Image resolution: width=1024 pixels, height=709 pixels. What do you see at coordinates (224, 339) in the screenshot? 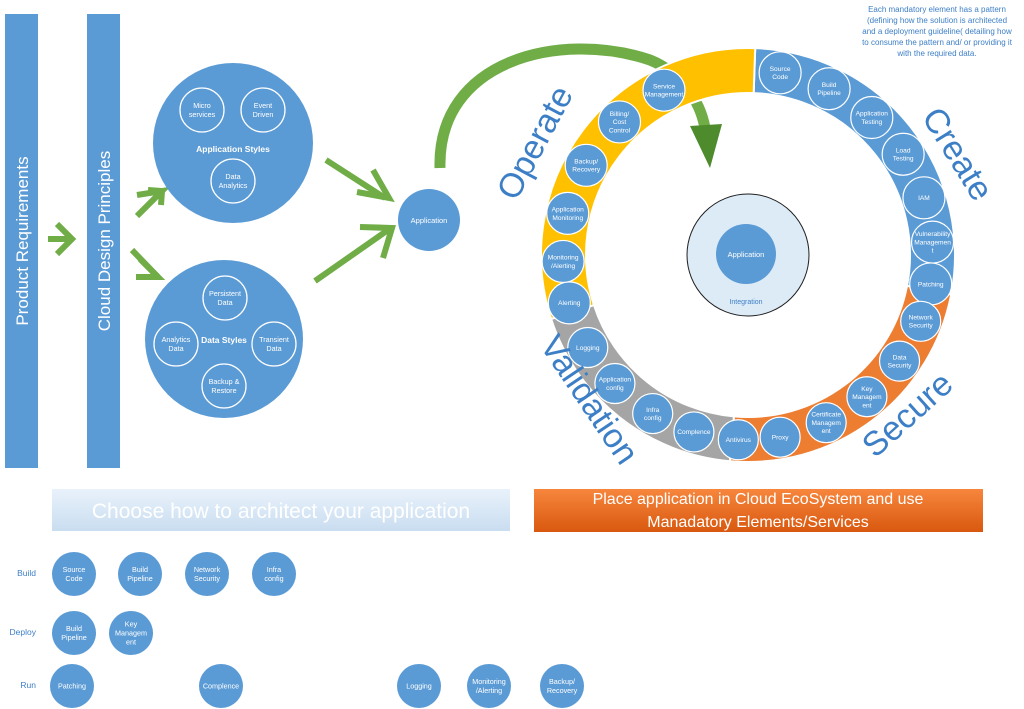
I see `data-styles-circle: Data Styles` at bounding box center [224, 339].